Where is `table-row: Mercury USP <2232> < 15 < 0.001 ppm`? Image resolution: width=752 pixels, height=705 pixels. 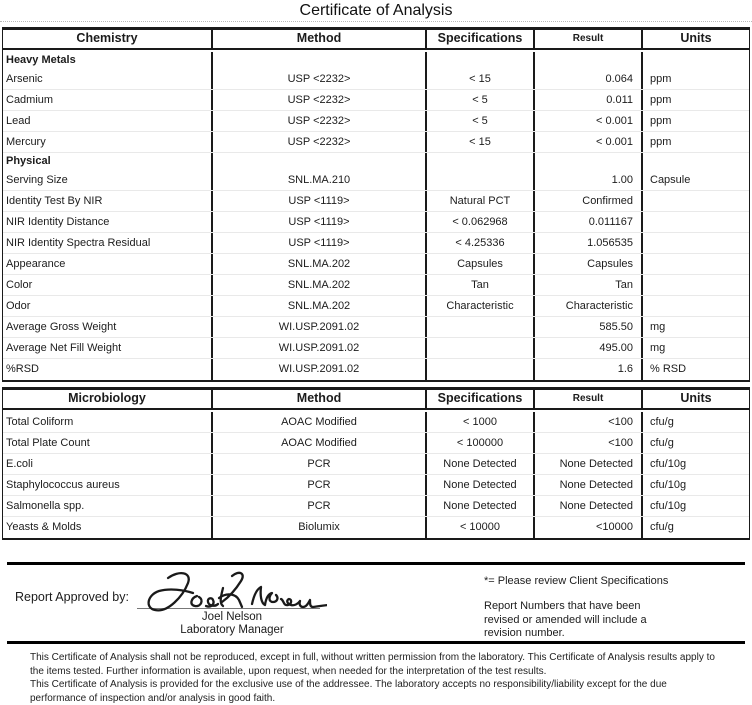
table-row: Mercury USP <2232> < 15 < 0.001 ppm is located at coordinates (376, 142).